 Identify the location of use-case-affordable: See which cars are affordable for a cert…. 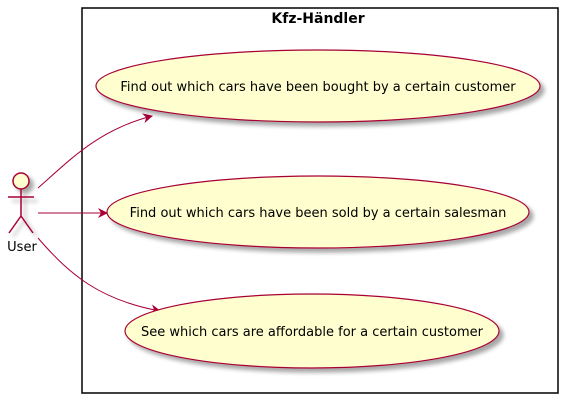
(312, 331).